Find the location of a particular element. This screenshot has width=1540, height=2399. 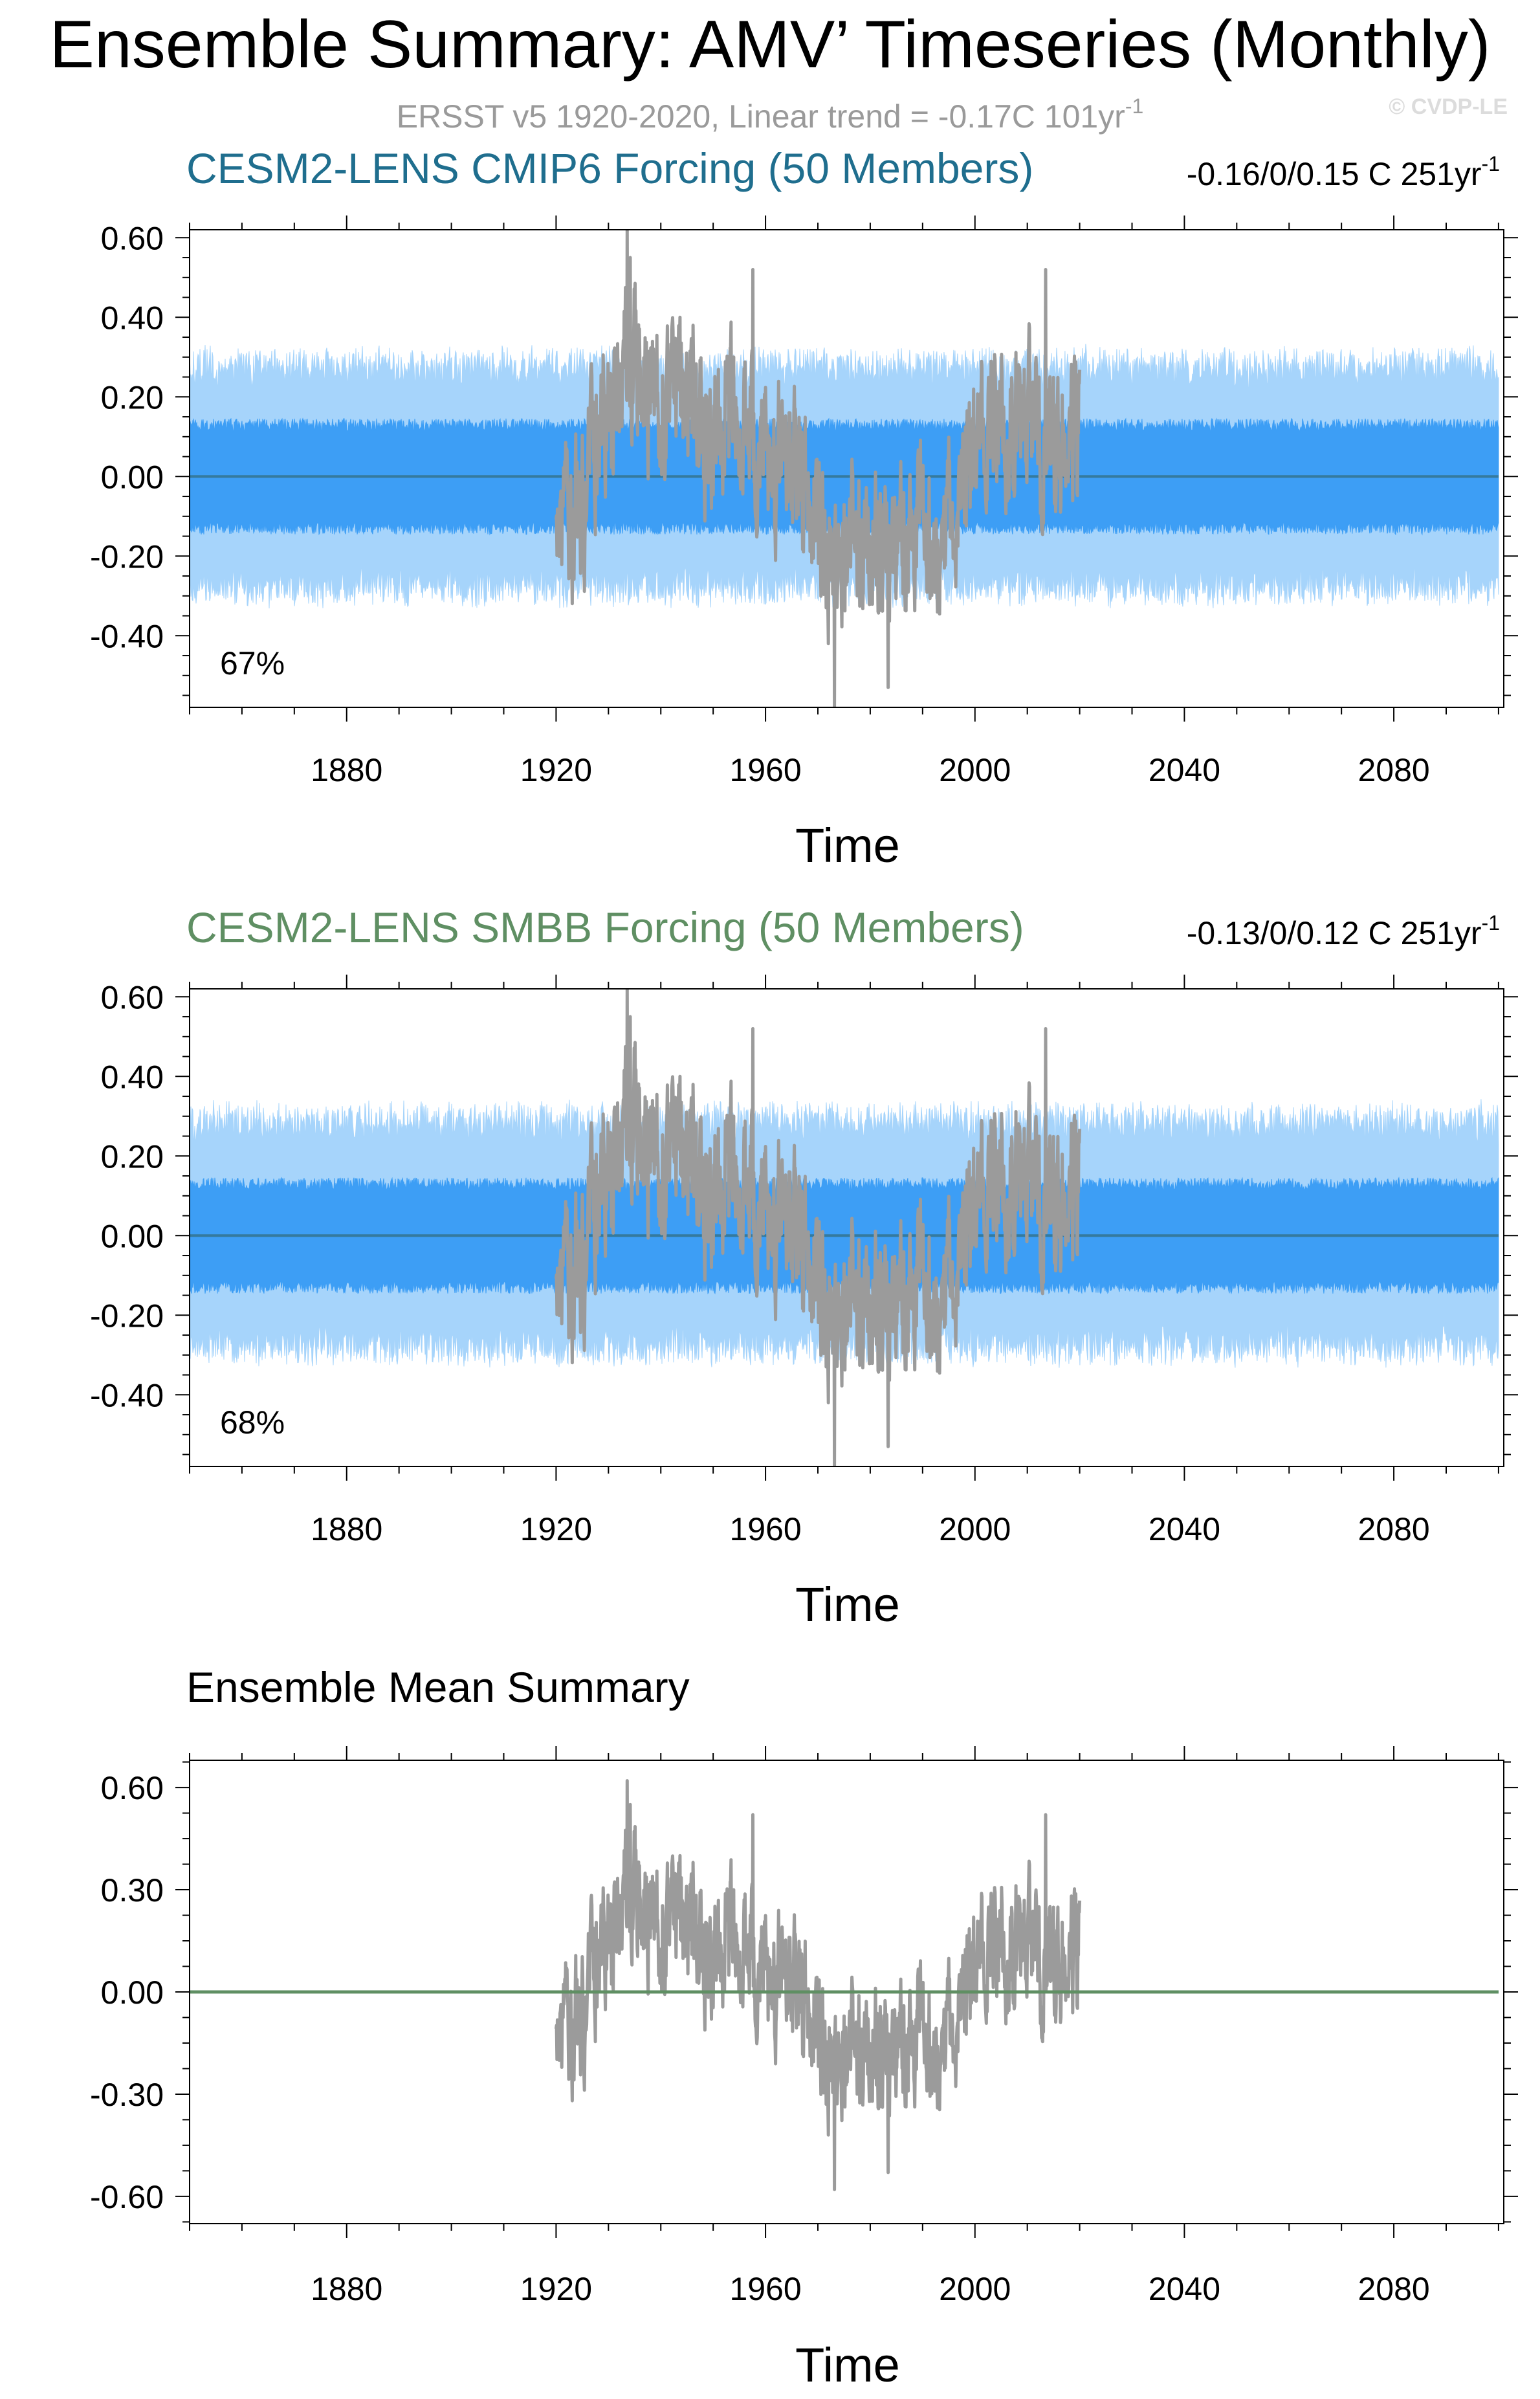

panel-smbb-percent: 68% is located at coordinates (252, 1423).